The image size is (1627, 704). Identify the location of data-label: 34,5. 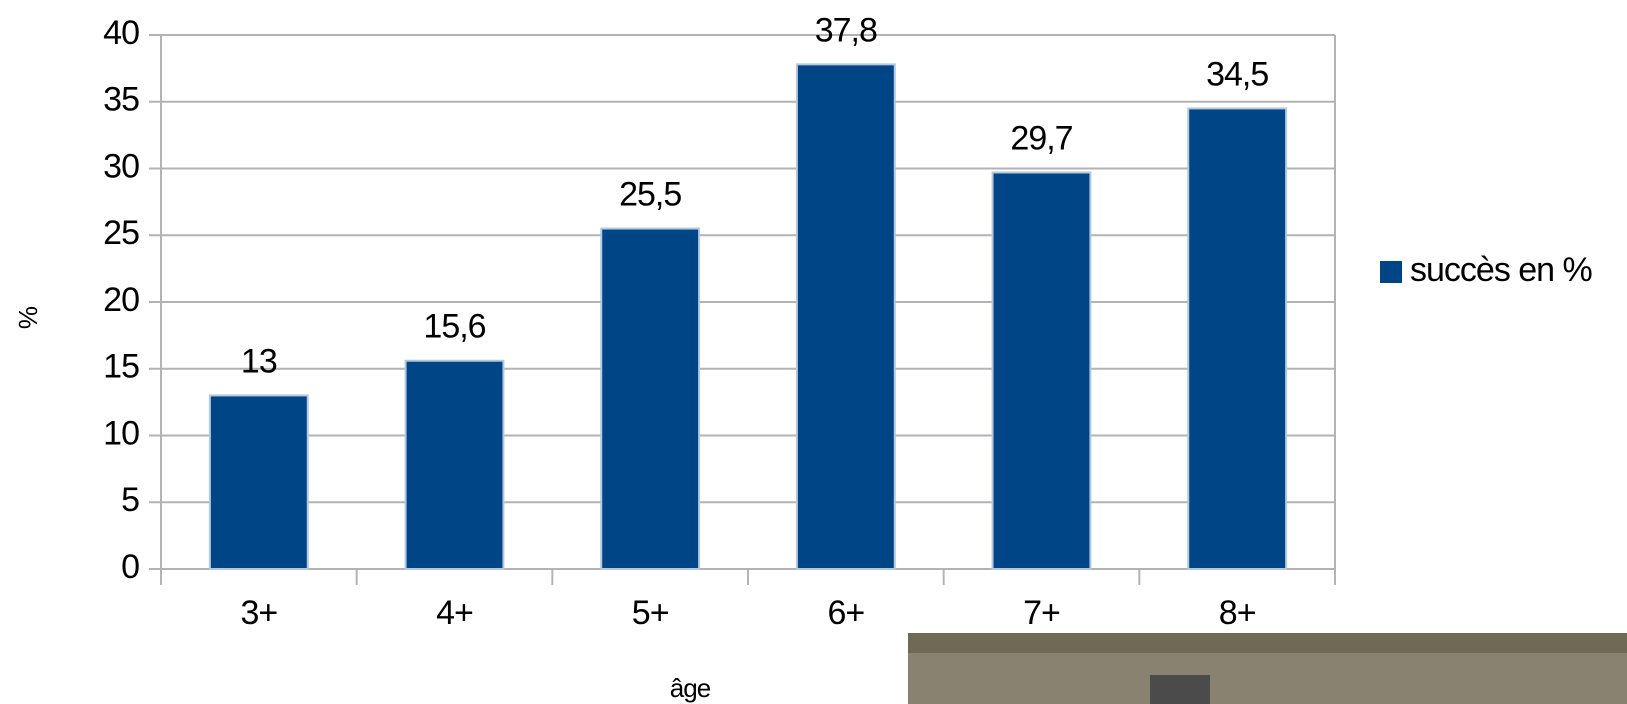
(1237, 74).